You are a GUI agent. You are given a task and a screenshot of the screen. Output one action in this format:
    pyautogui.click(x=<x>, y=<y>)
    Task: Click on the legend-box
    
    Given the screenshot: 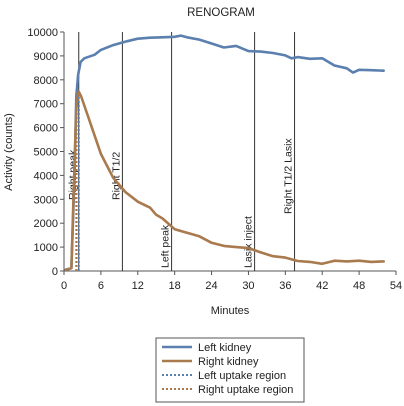 What is the action you would take?
    pyautogui.click(x=230, y=370)
    